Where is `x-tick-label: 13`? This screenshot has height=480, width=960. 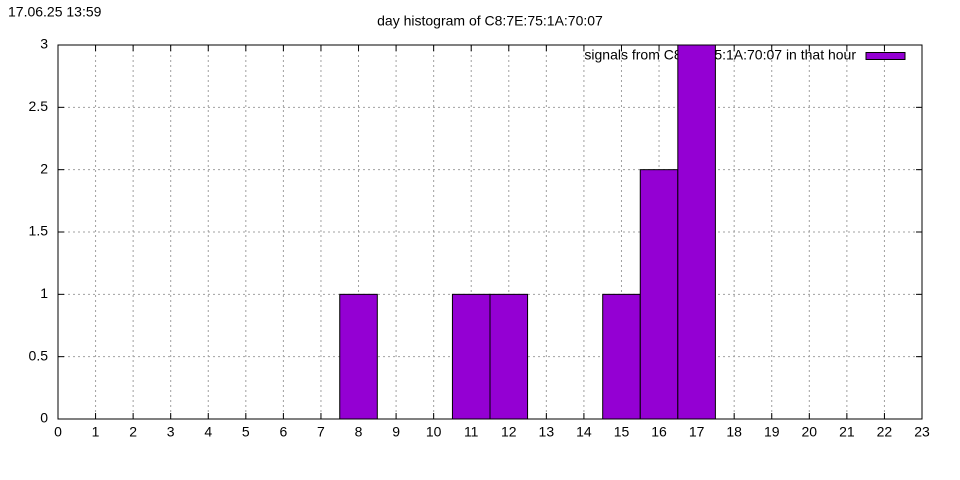
x-tick-label: 13 is located at coordinates (547, 432).